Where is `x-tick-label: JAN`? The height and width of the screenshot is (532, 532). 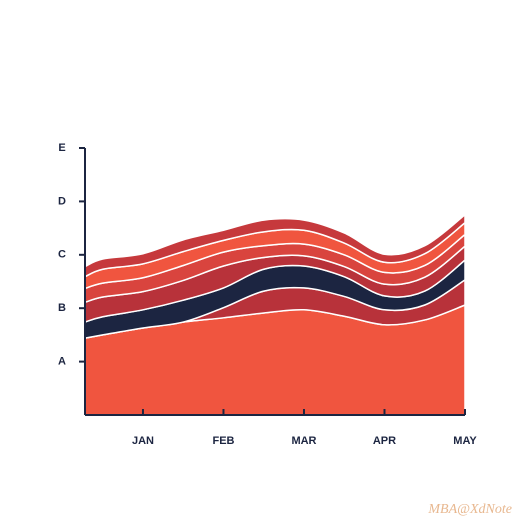 x-tick-label: JAN is located at coordinates (143, 441).